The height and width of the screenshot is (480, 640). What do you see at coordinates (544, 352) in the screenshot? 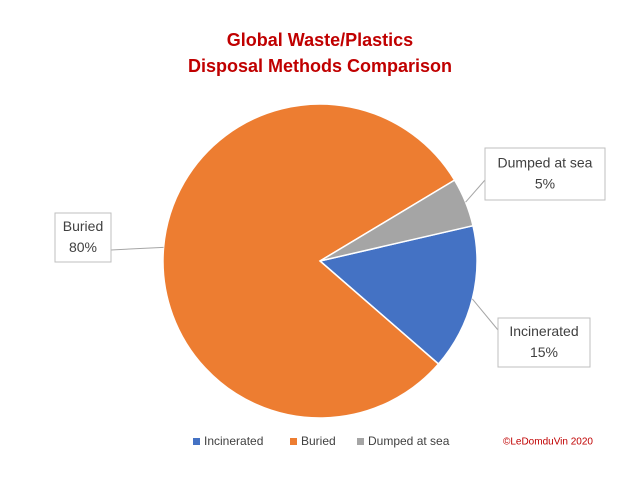
I see `data-label: 15%` at bounding box center [544, 352].